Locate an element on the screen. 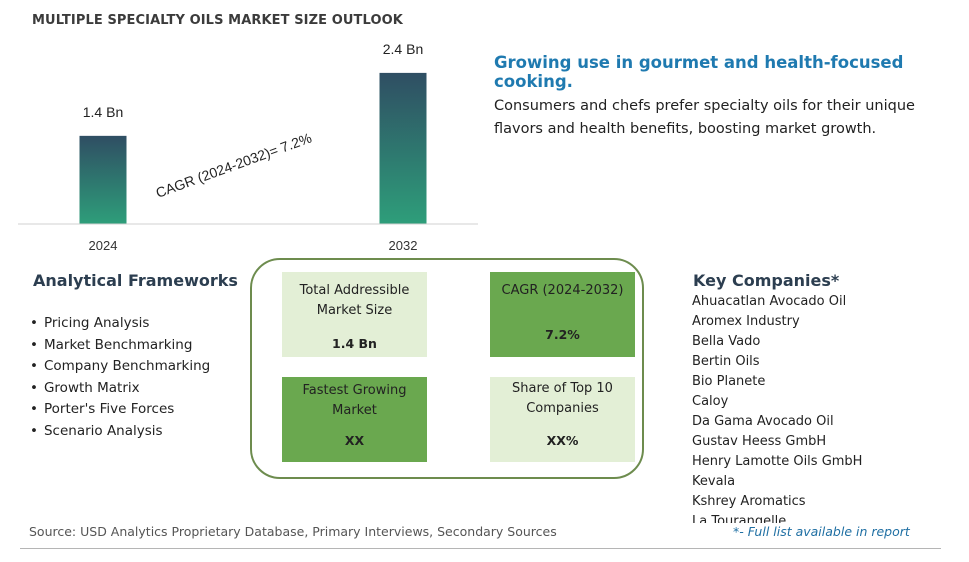 The image size is (969, 562). framework-item: Scenario Analysis is located at coordinates (120, 432).